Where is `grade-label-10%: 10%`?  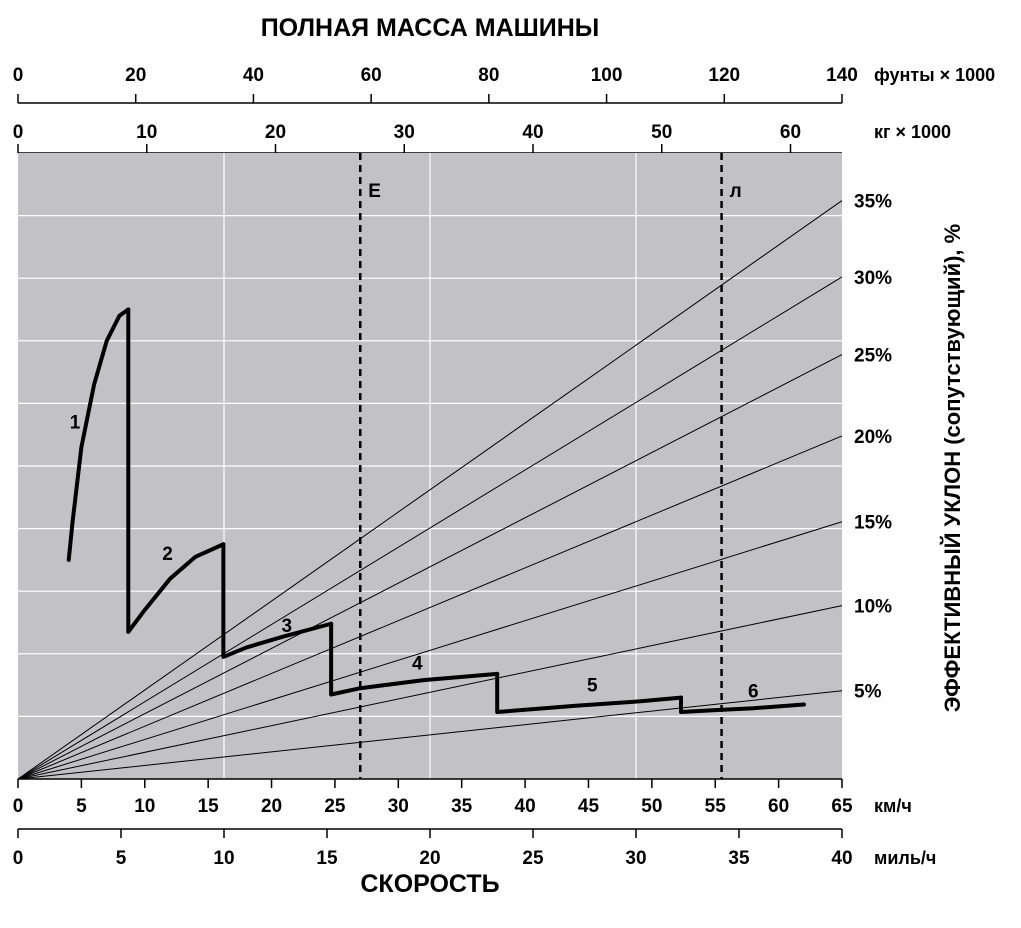
grade-label-10%: 10% is located at coordinates (873, 607).